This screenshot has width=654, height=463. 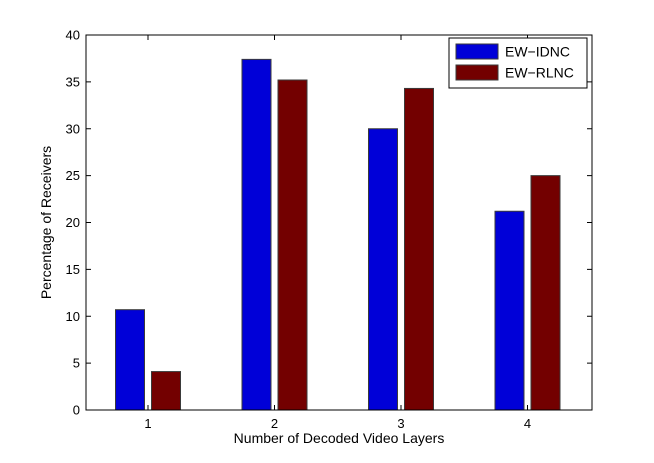 What do you see at coordinates (539, 73) in the screenshot?
I see `legend-label: EW−RLNC` at bounding box center [539, 73].